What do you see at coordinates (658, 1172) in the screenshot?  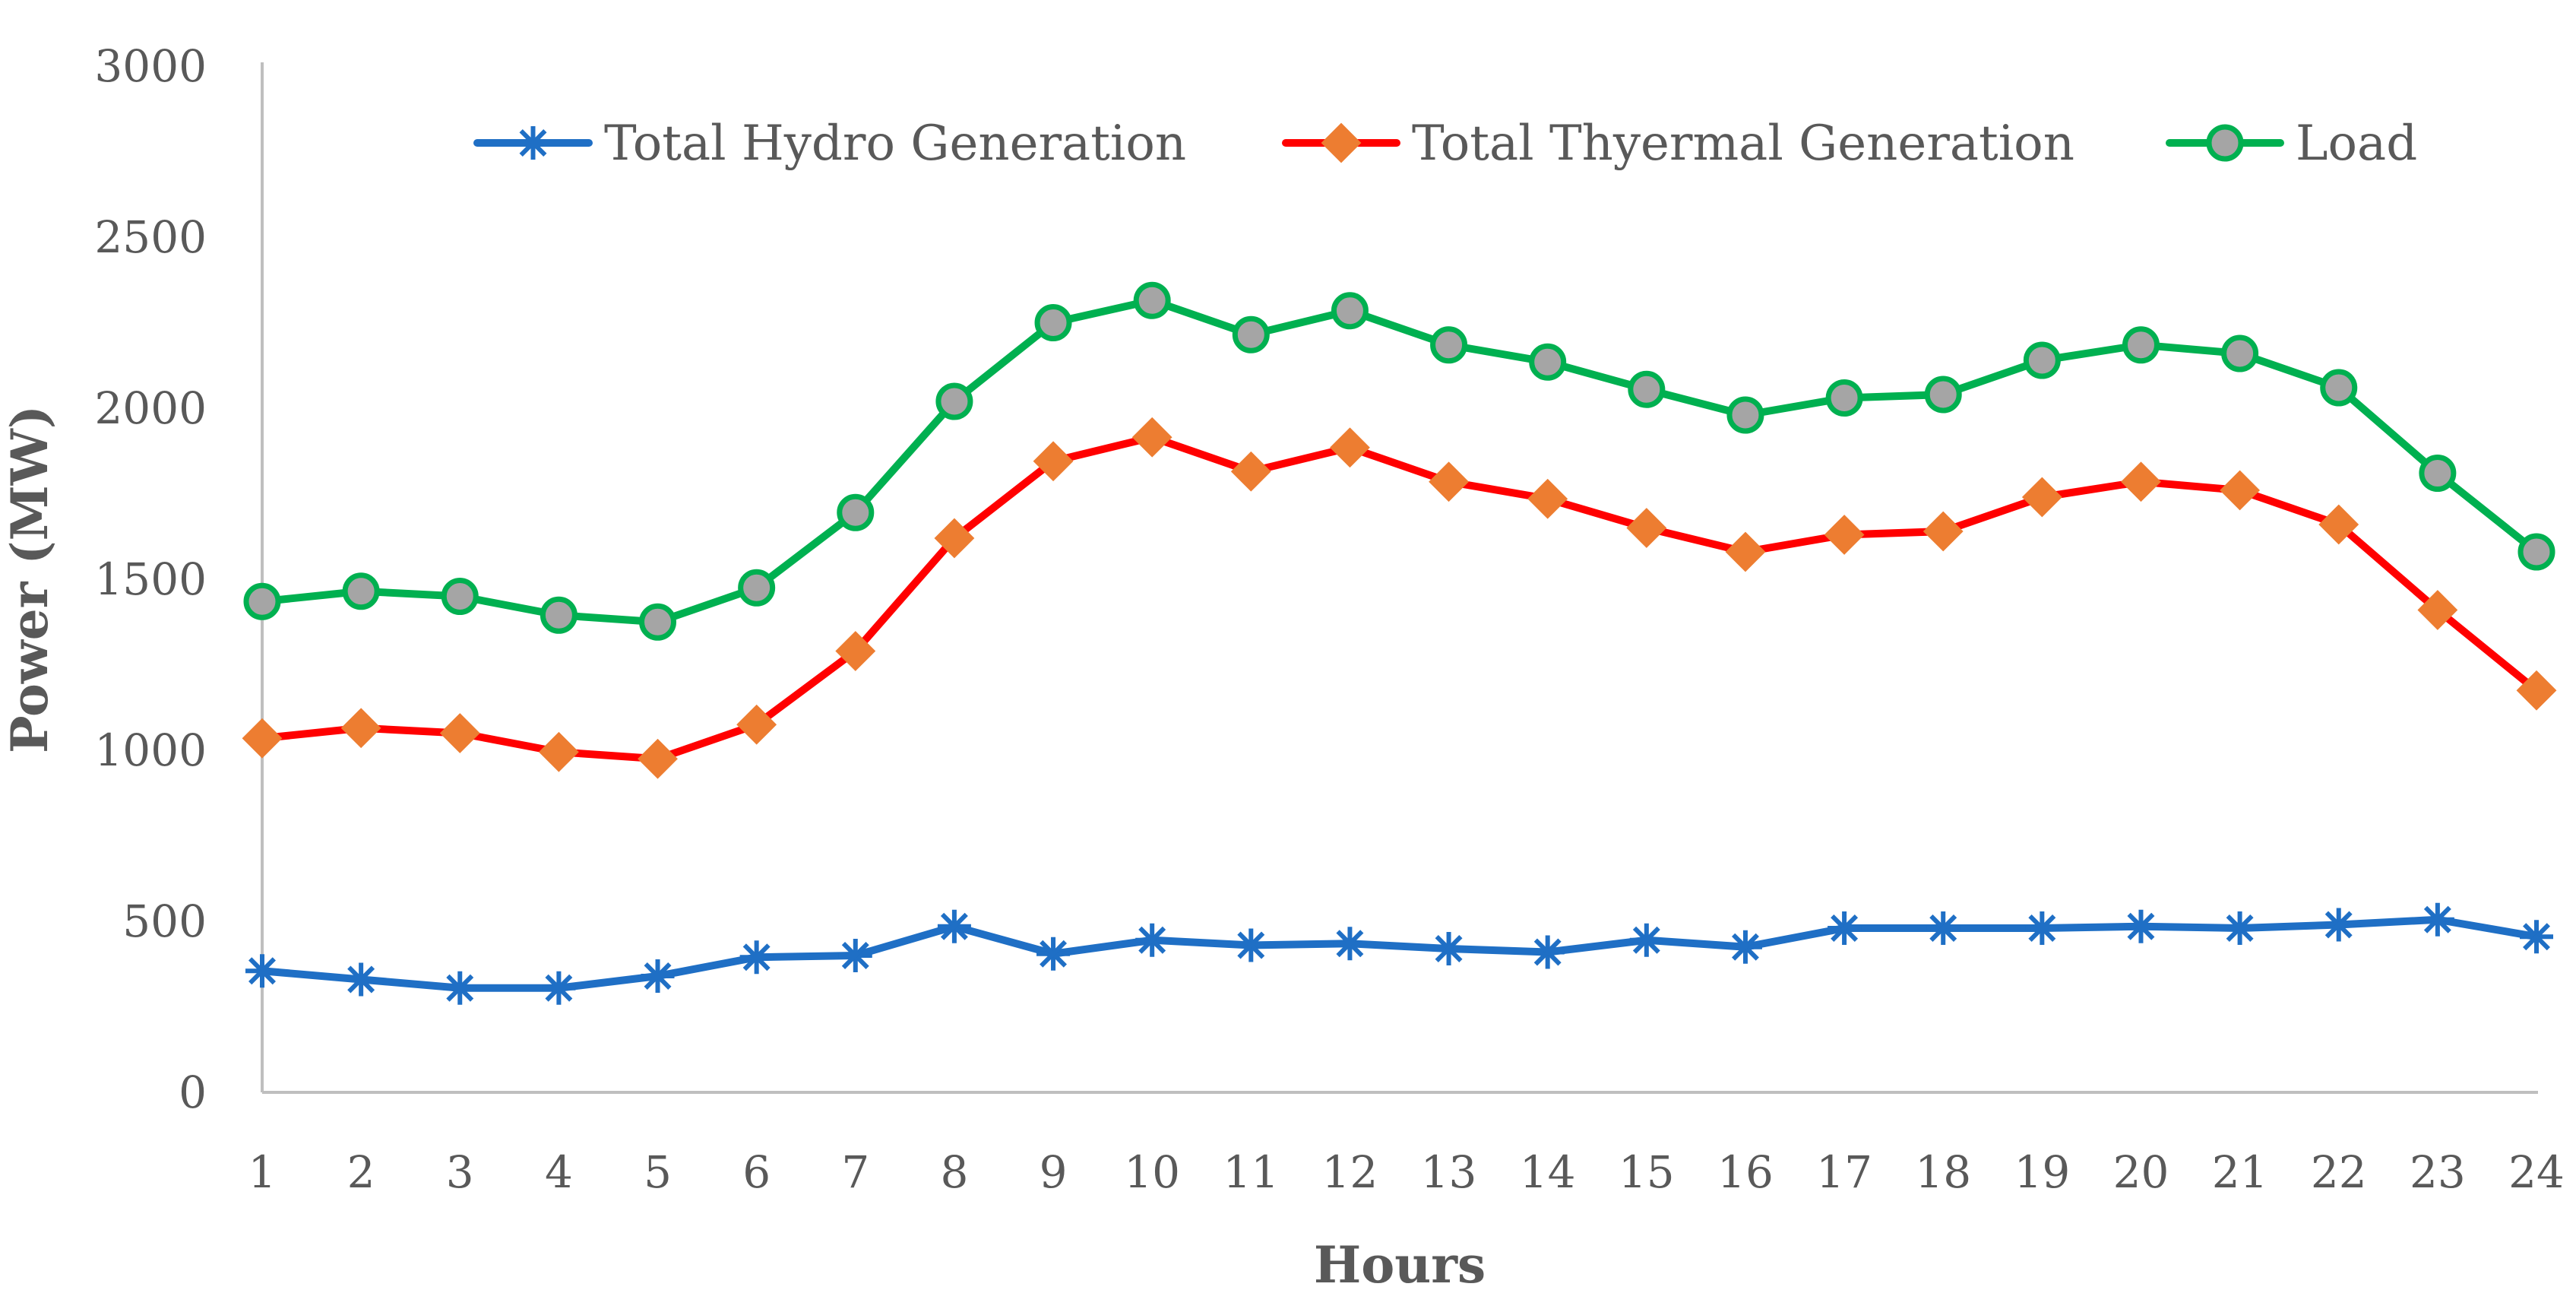 I see `x-tick-label: 5` at bounding box center [658, 1172].